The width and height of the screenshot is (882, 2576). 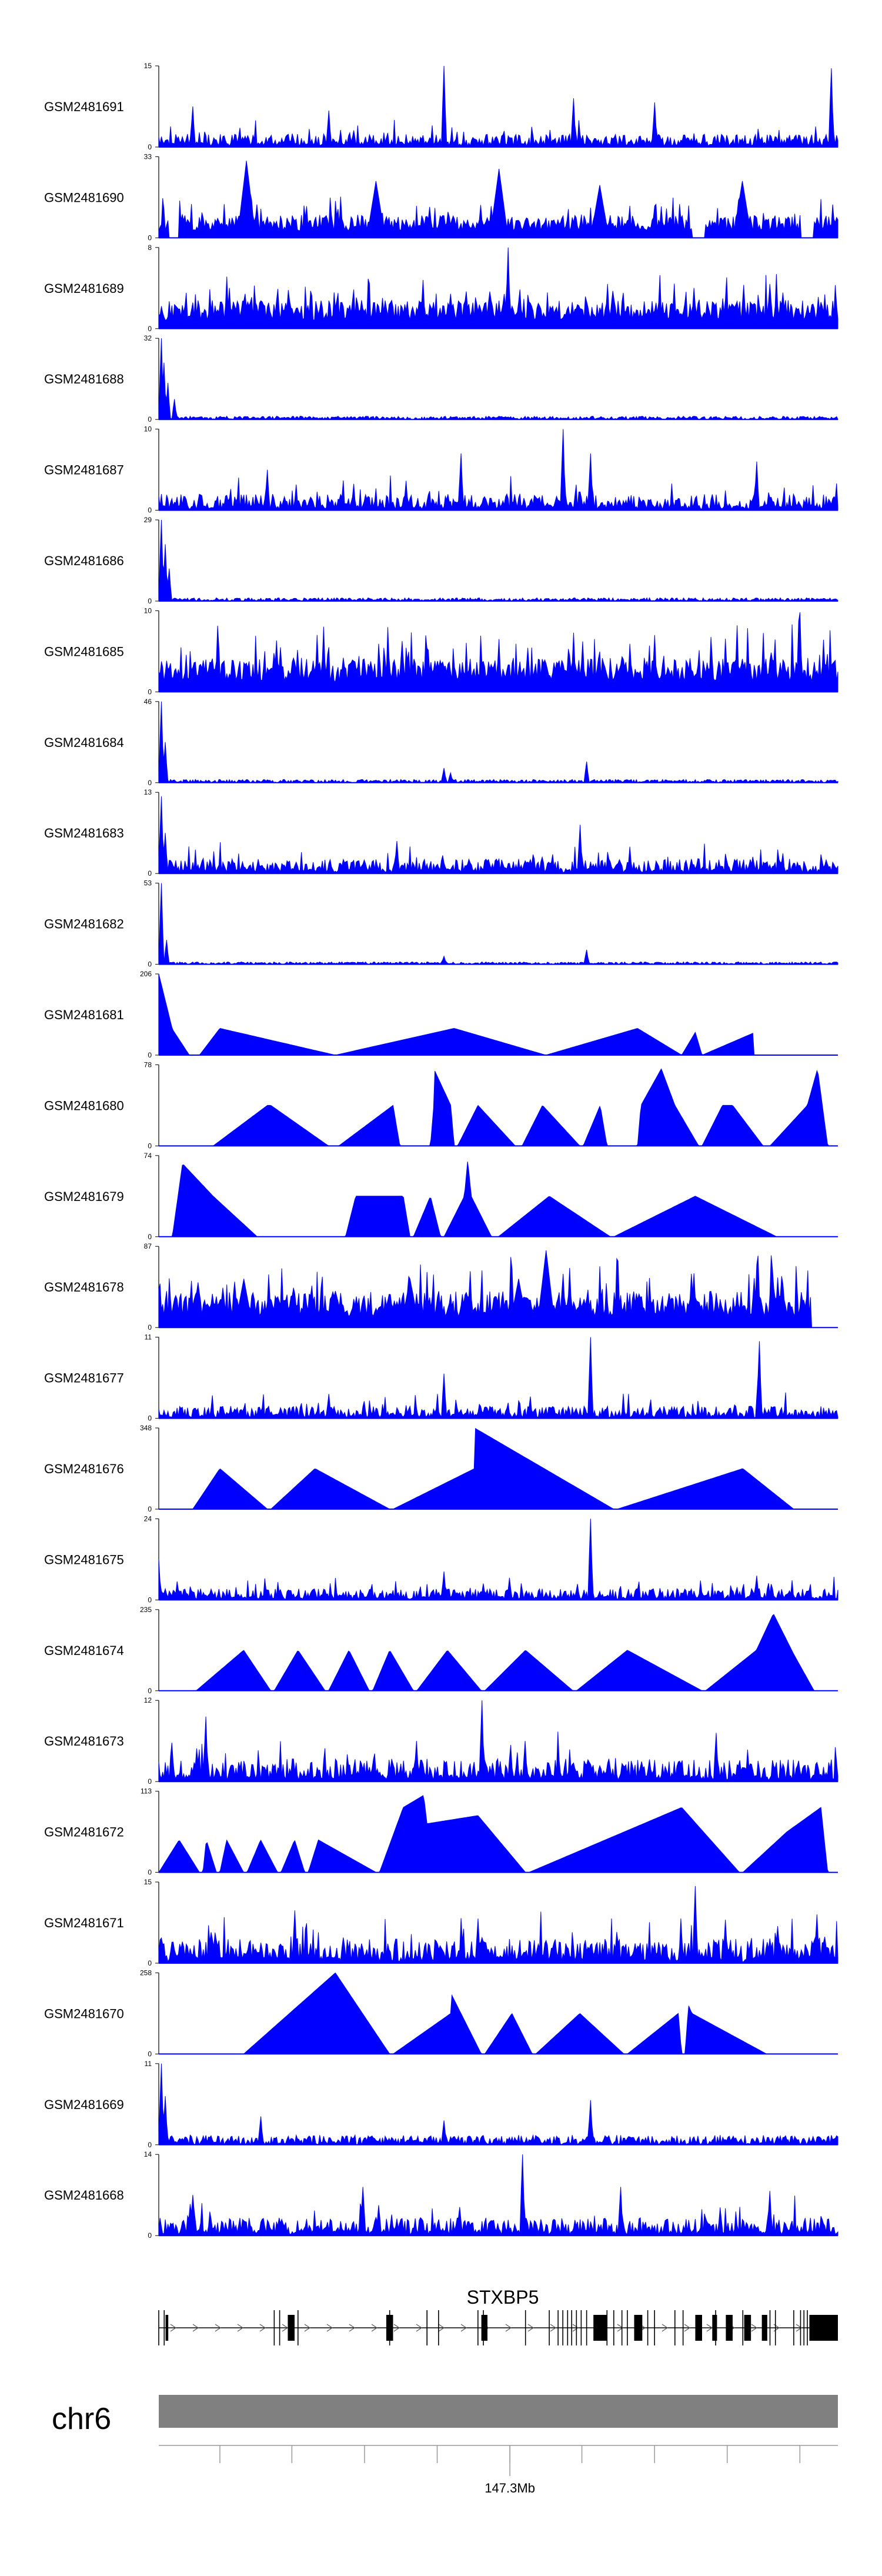 What do you see at coordinates (84, 1923) in the screenshot?
I see `track-label: GSM2481671` at bounding box center [84, 1923].